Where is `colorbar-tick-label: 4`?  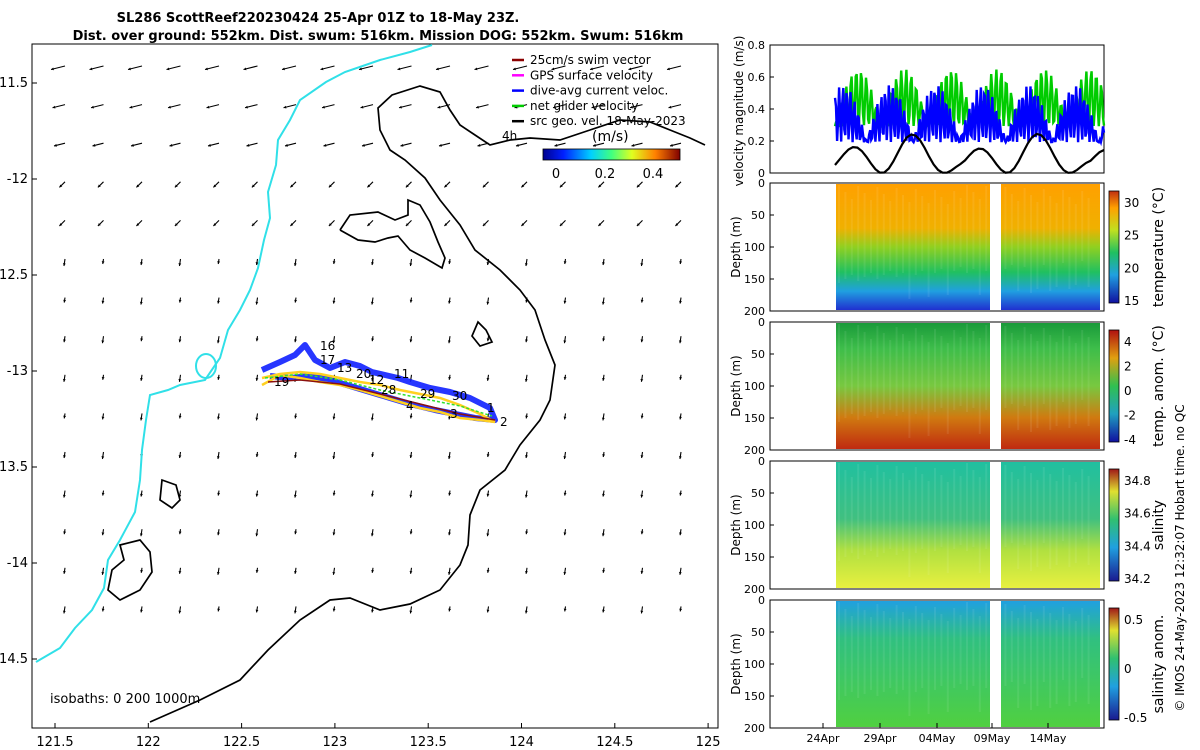 colorbar-tick-label: 4 is located at coordinates (1128, 342).